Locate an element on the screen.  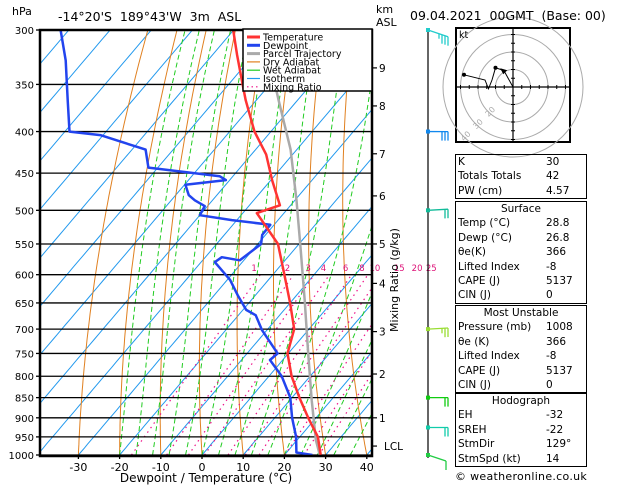
legend-label: Dewpoint is located at coordinates (285, 46).